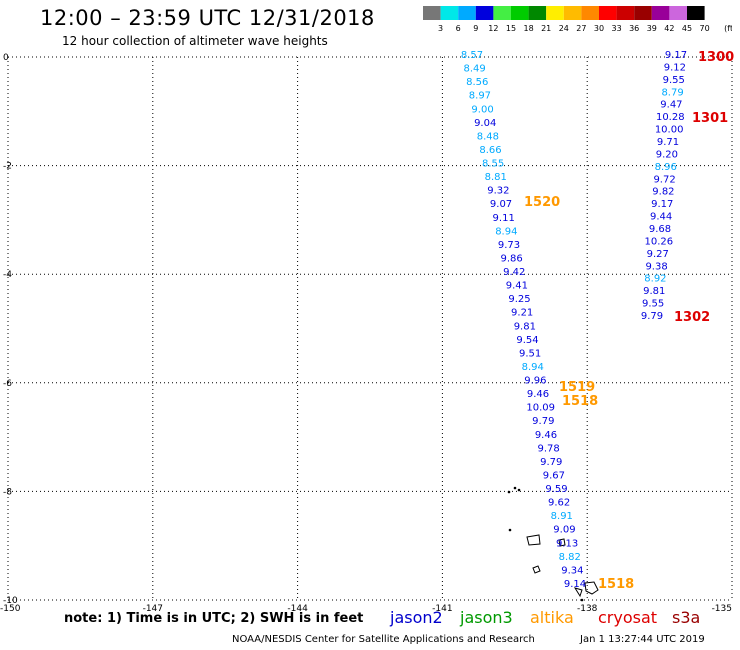  I want to click on swh-value: 9.47, so click(671, 105).